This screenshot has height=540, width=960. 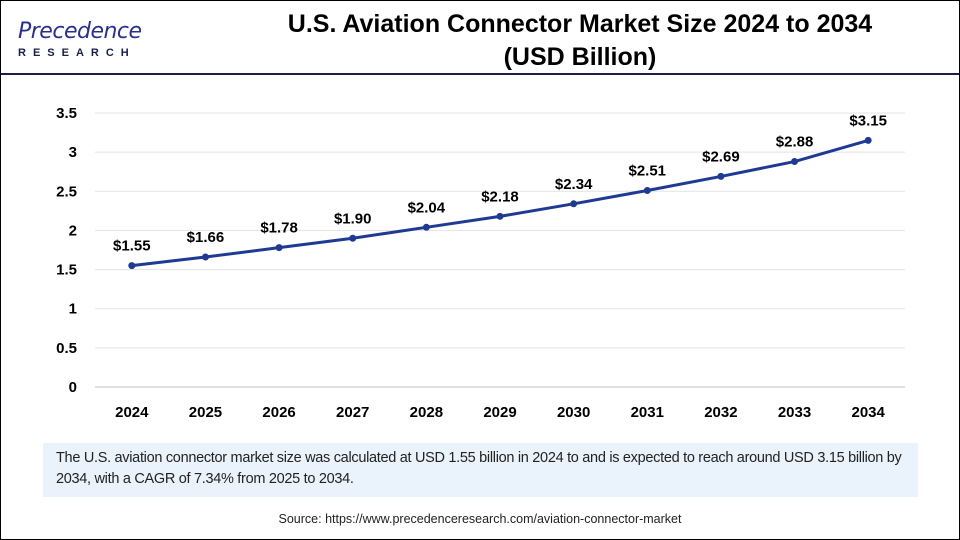 I want to click on data-label: $3.15, so click(x=868, y=120).